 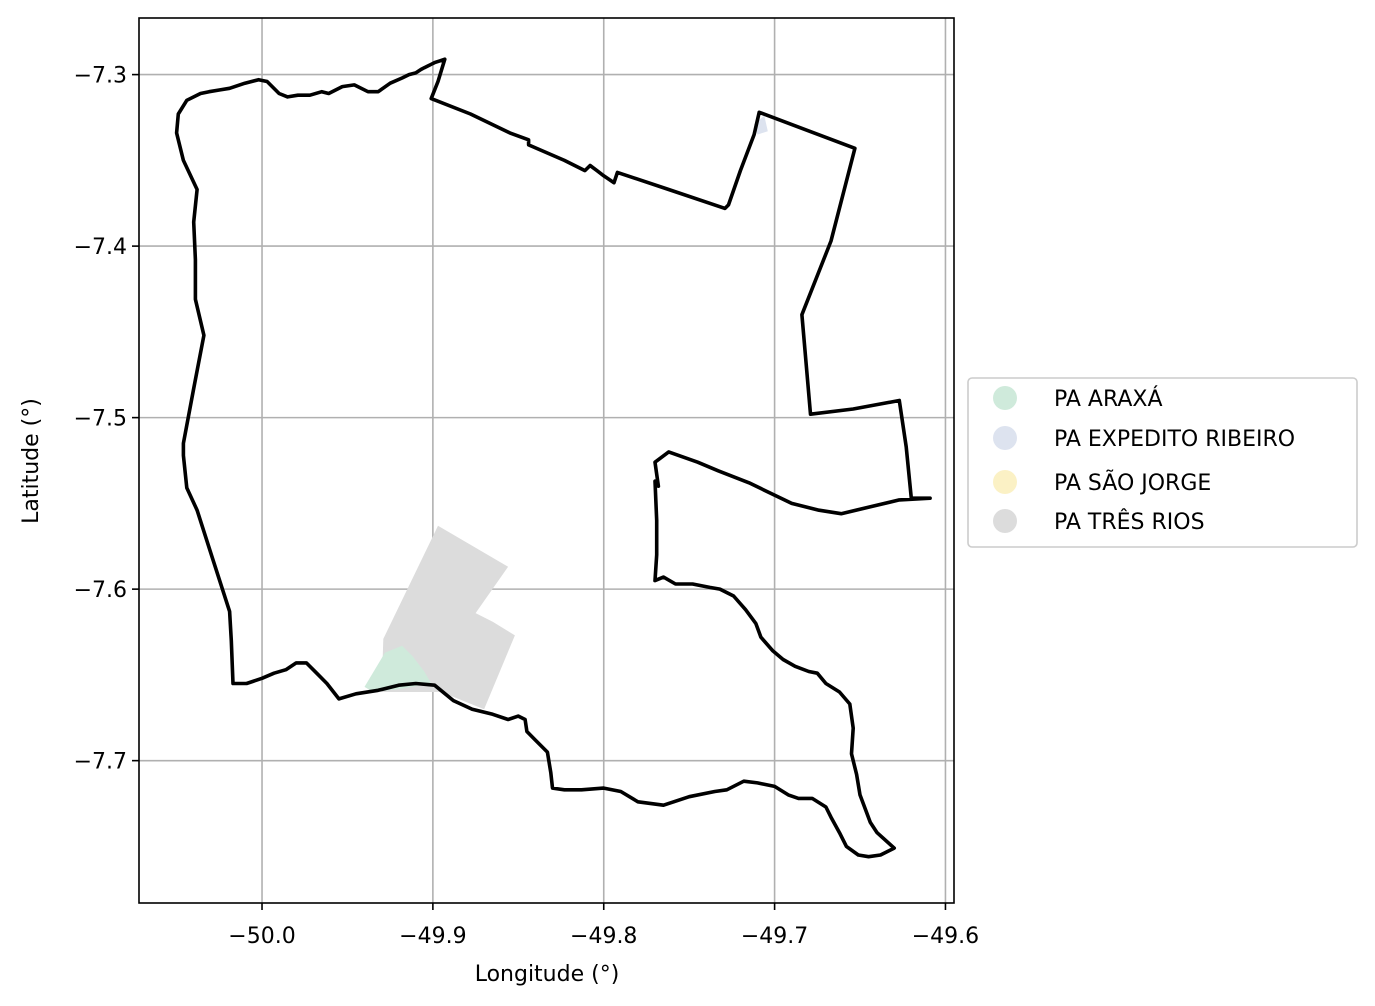 I want to click on y-tick-label: −7.6, so click(x=100, y=590).